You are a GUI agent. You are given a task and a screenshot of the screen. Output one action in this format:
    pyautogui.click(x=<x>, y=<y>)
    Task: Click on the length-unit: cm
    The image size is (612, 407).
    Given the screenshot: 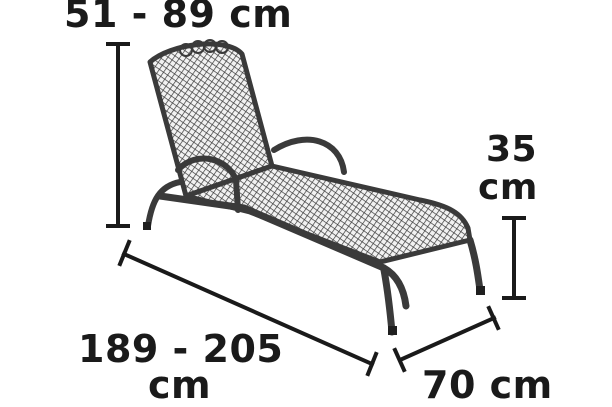 What is the action you would take?
    pyautogui.click(x=180, y=385)
    